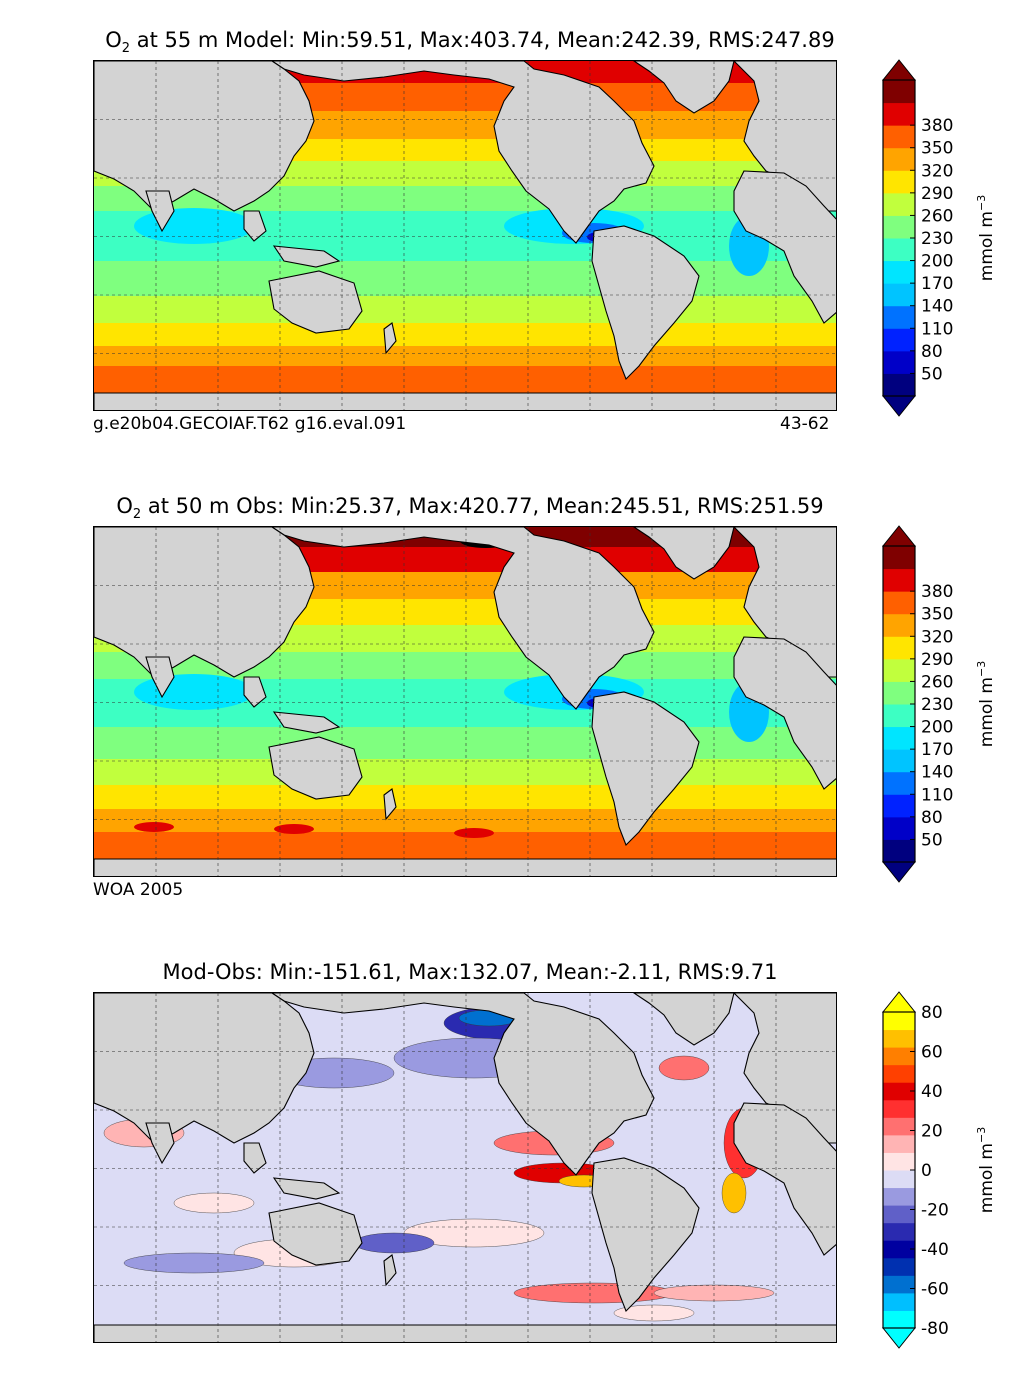 The height and width of the screenshot is (1374, 1020). What do you see at coordinates (932, 1053) in the screenshot?
I see `colorbar-tick-label: 60` at bounding box center [932, 1053].